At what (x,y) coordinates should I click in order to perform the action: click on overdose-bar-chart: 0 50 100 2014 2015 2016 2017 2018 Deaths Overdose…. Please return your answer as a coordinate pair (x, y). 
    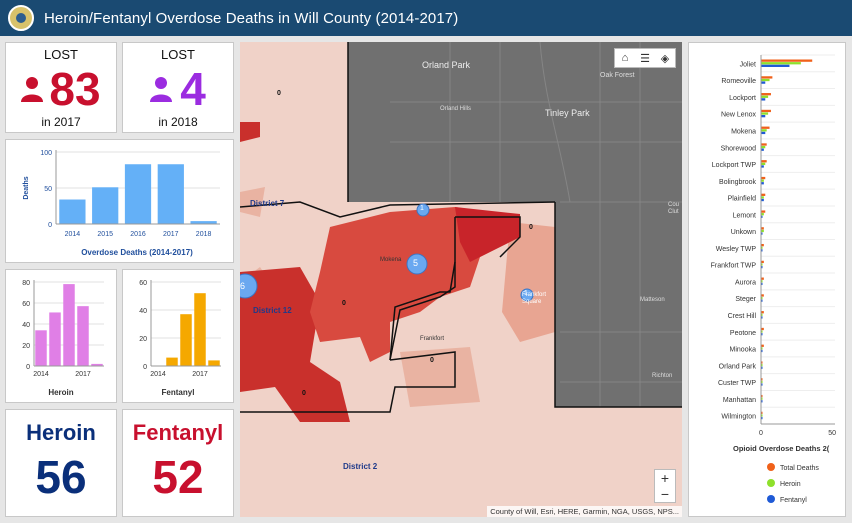
    Looking at the image, I should click on (119, 201).